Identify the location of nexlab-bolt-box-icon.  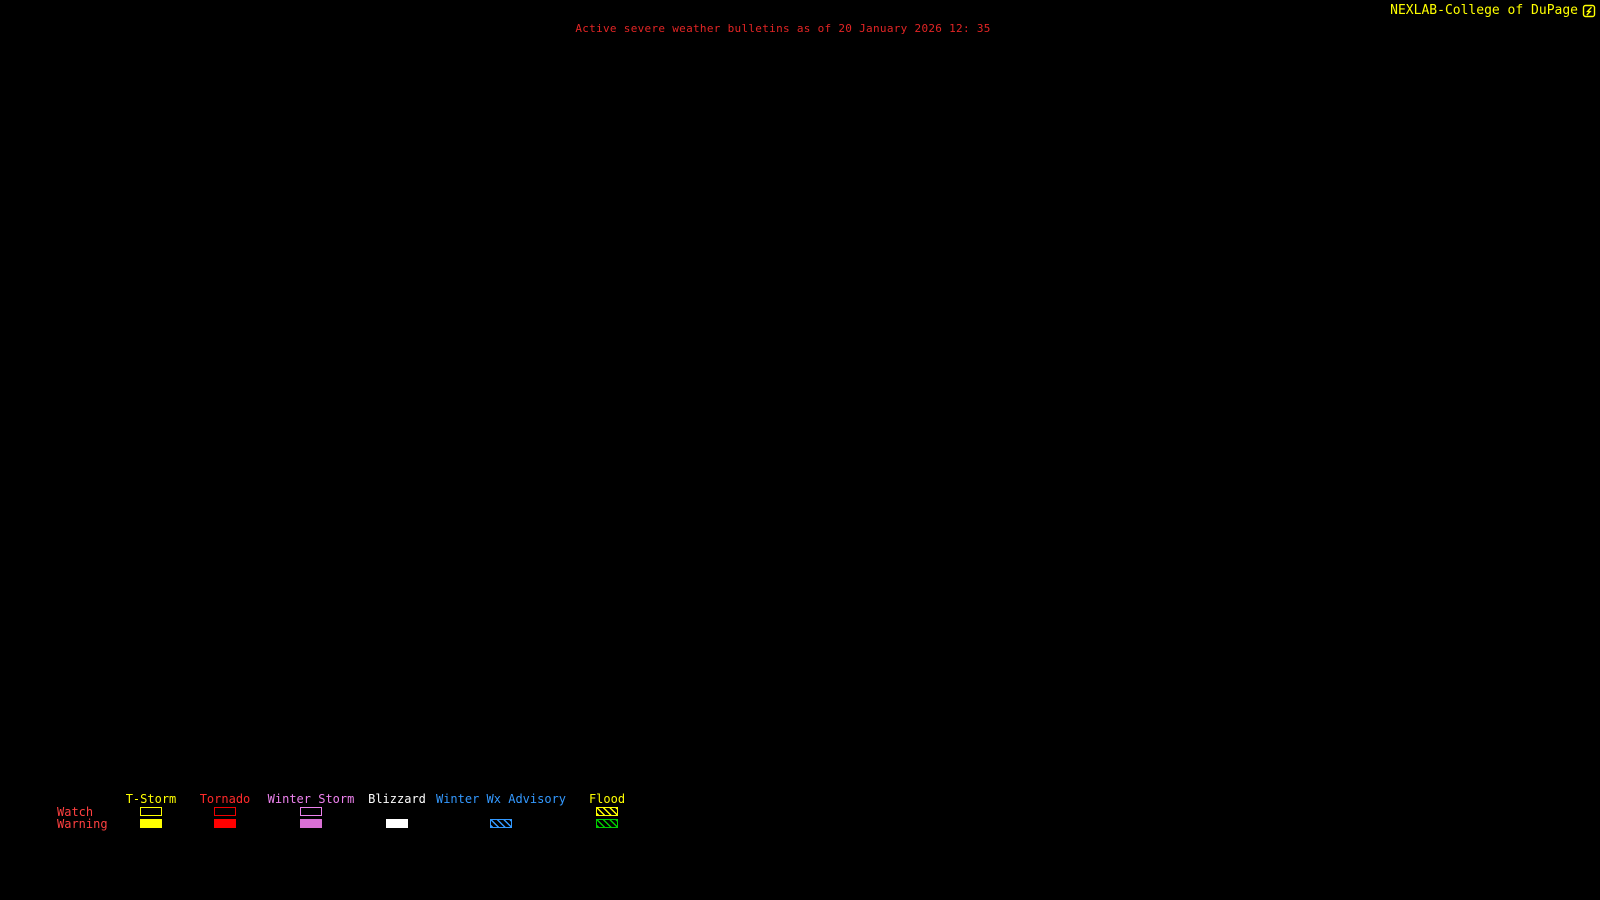
(1589, 10).